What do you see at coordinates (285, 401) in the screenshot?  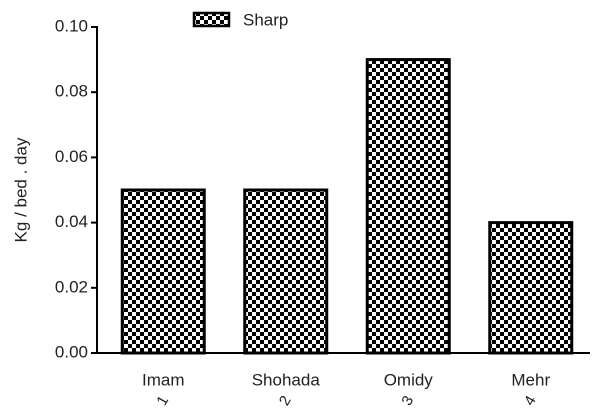 I see `x-tick-number: 2` at bounding box center [285, 401].